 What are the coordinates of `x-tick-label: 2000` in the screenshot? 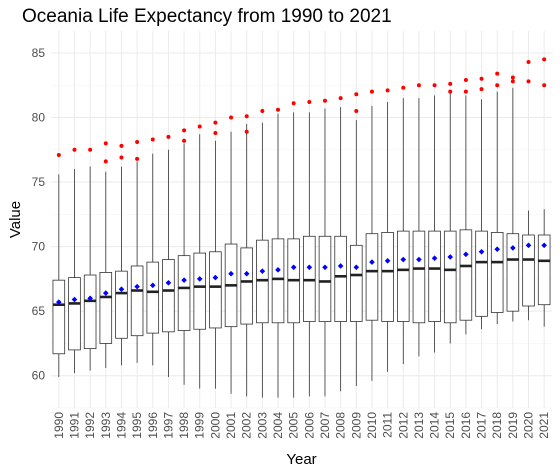 It's located at (215, 425).